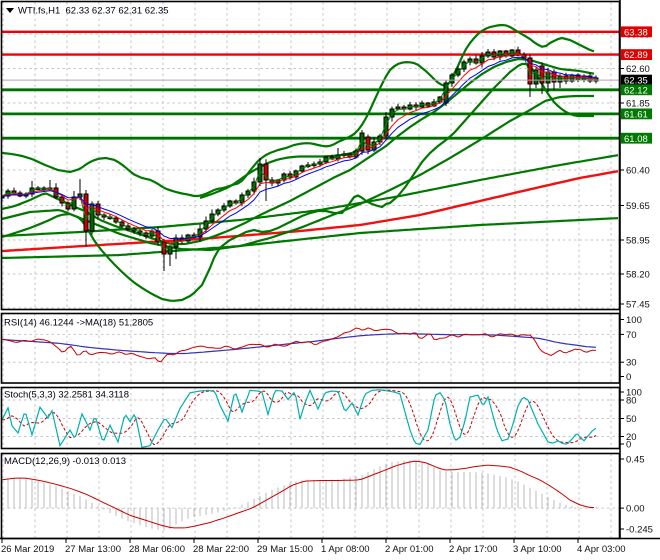 This screenshot has width=660, height=560. Describe the element at coordinates (638, 305) in the screenshot. I see `svg-text: 57.45` at that location.